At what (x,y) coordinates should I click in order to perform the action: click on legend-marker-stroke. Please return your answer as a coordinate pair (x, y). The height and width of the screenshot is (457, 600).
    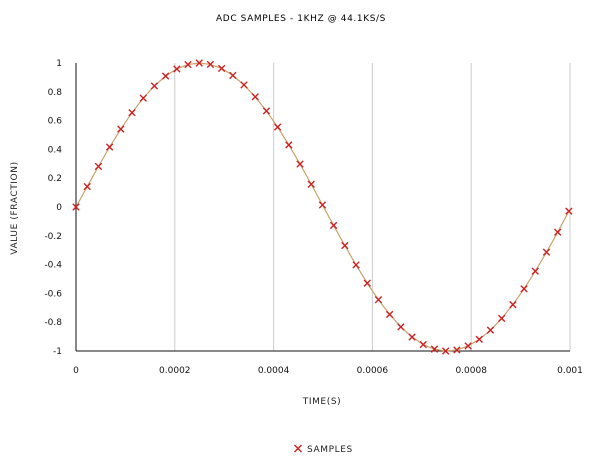
    Looking at the image, I should click on (298, 448).